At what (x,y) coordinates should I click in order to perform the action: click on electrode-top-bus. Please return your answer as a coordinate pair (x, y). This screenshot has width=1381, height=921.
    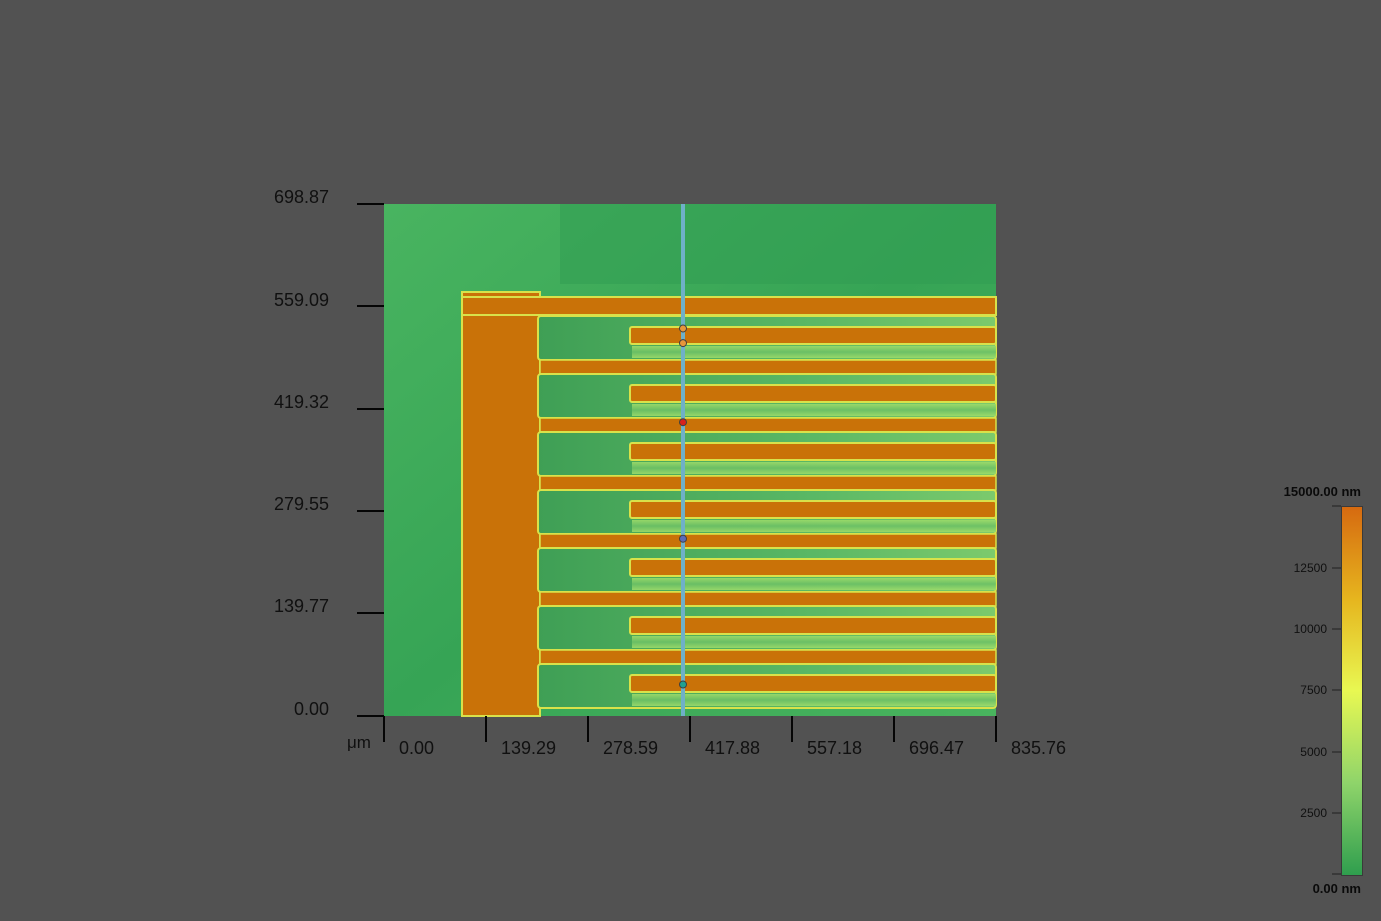
    Looking at the image, I should click on (729, 306).